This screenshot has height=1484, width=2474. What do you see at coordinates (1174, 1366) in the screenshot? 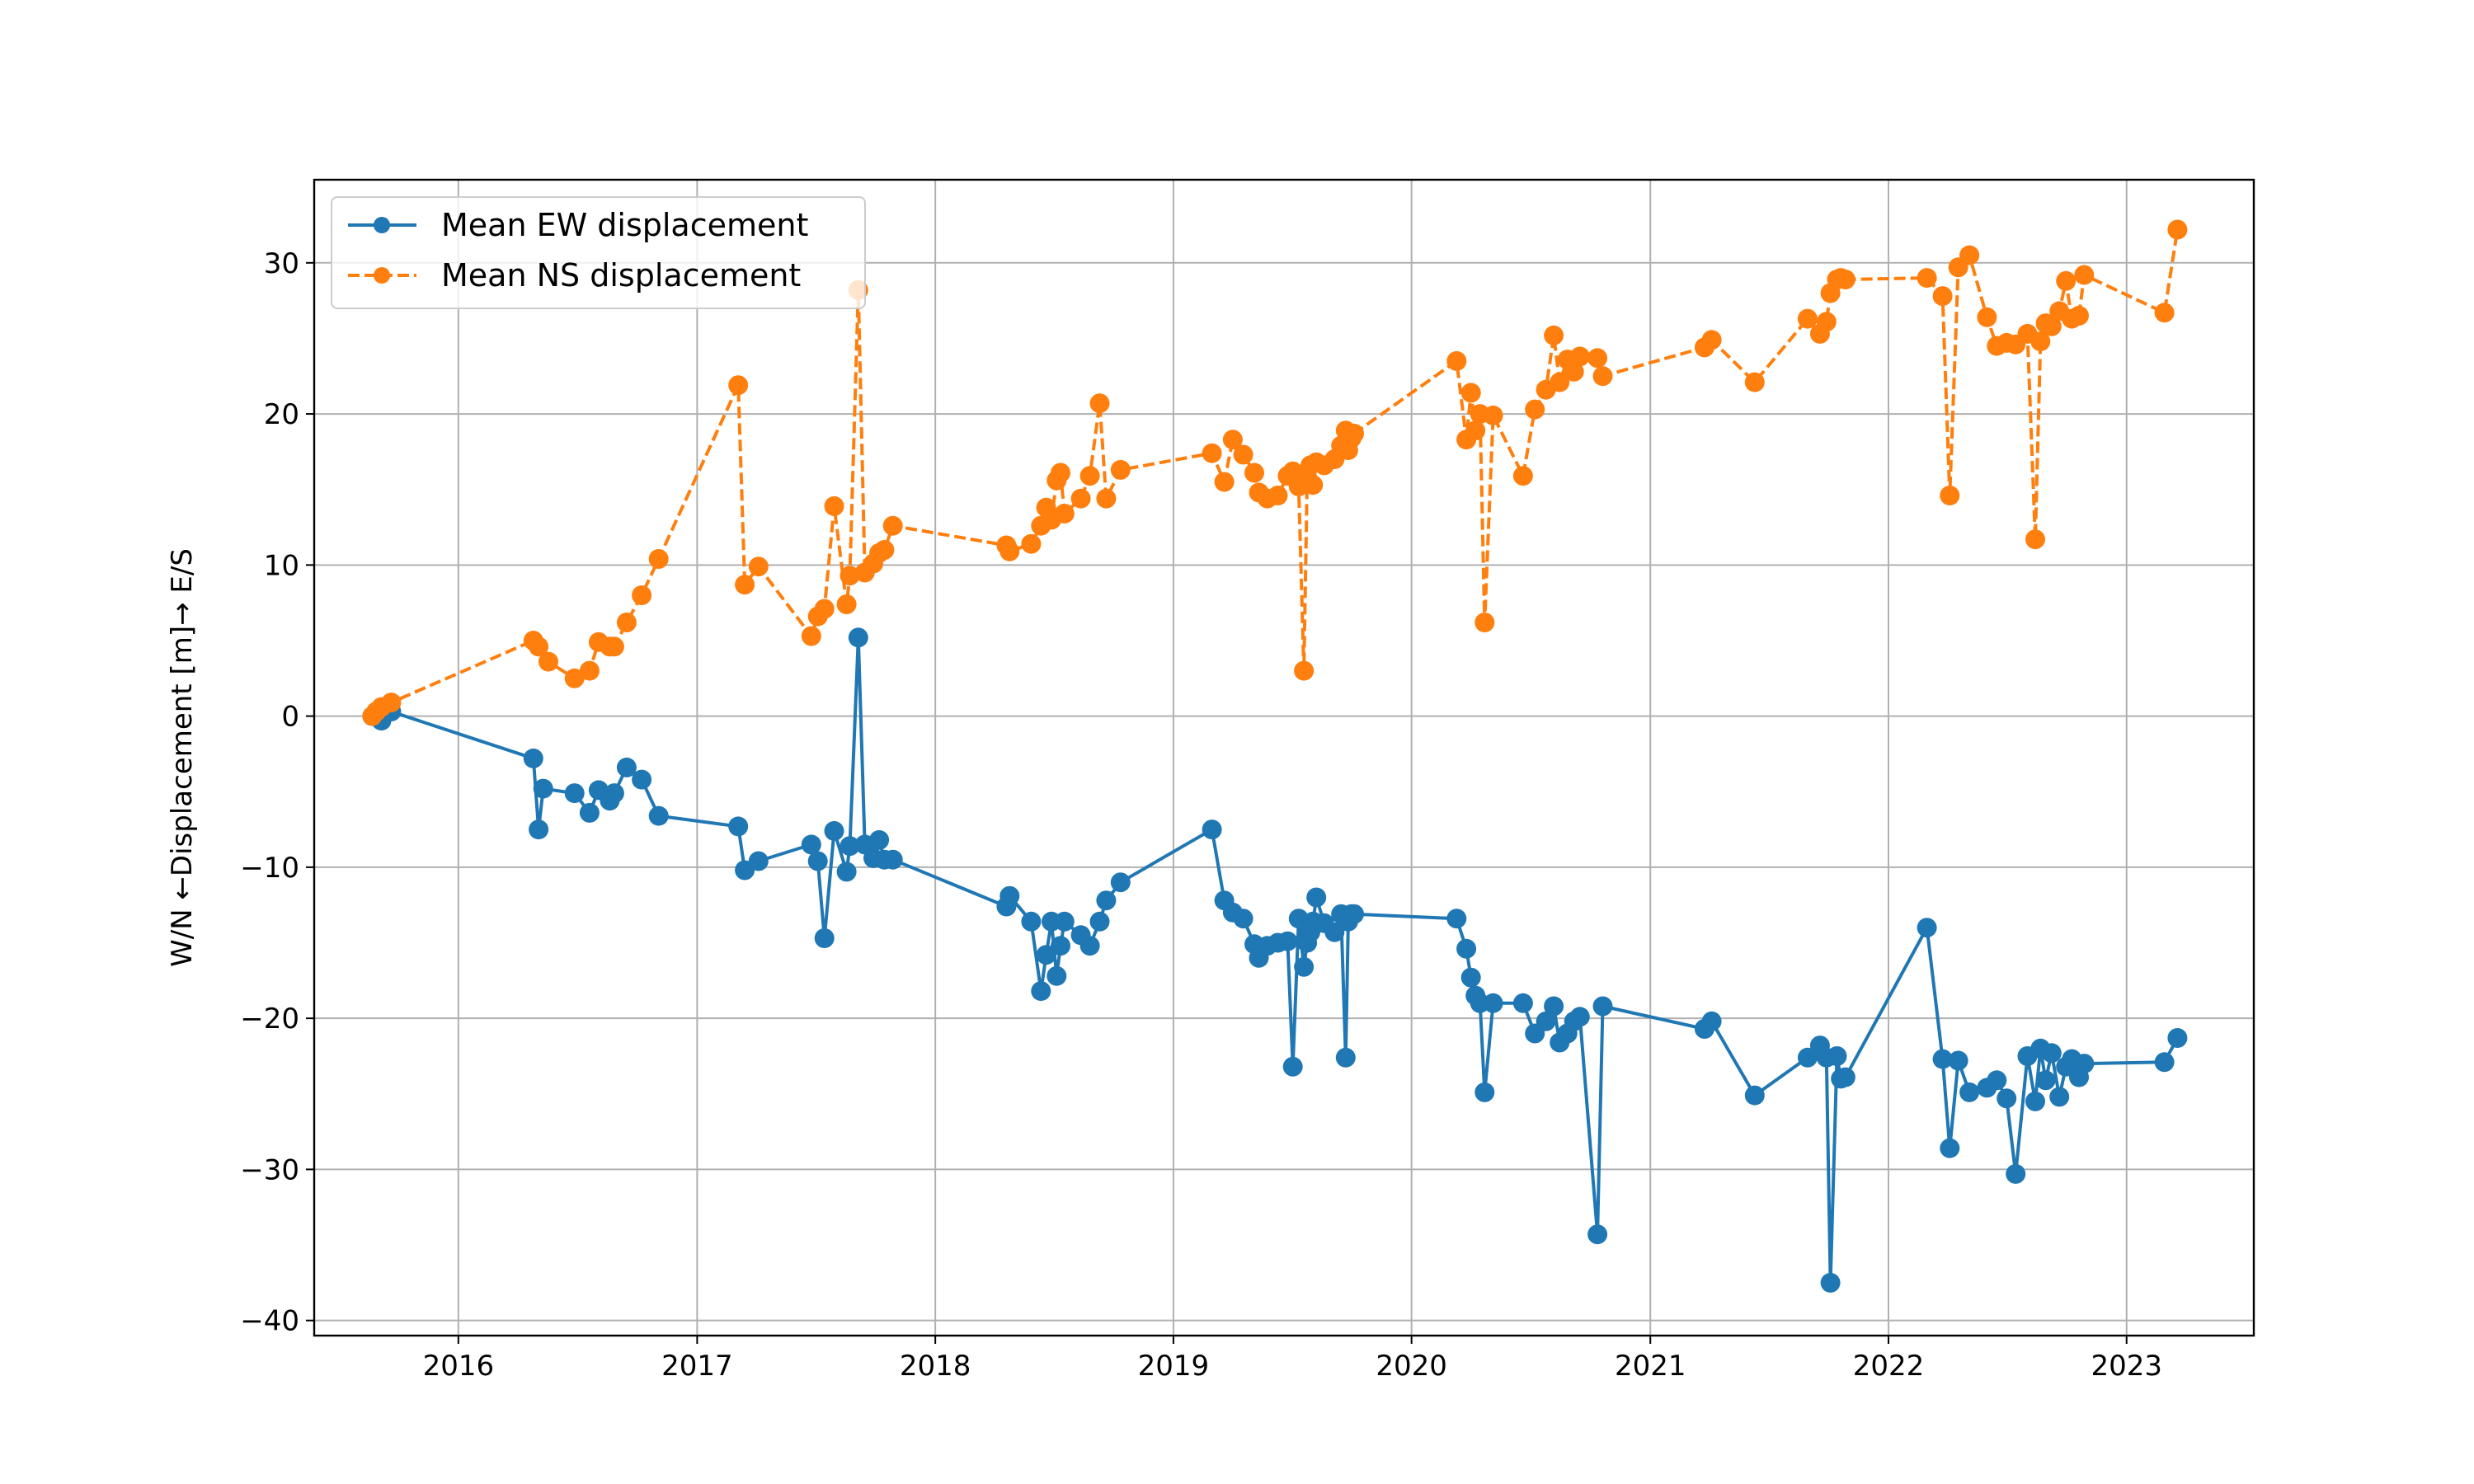
I see `x-tick-label: 2019` at bounding box center [1174, 1366].